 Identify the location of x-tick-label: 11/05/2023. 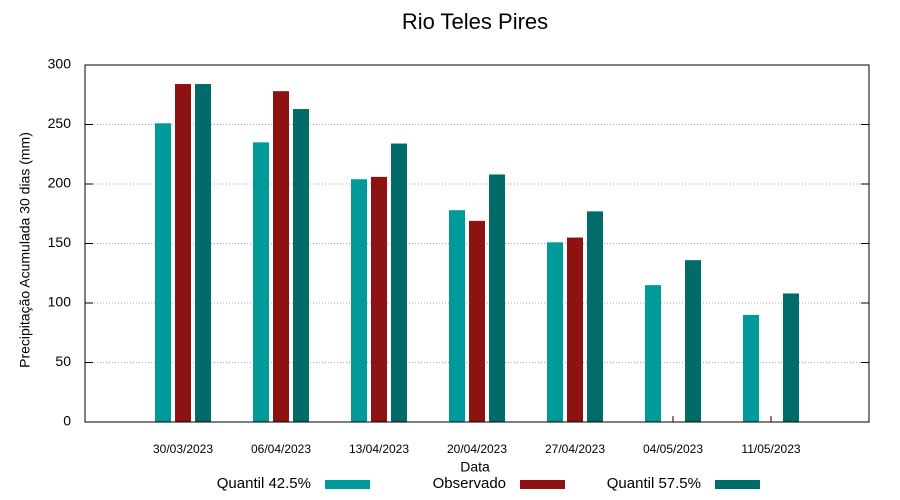
(770, 449).